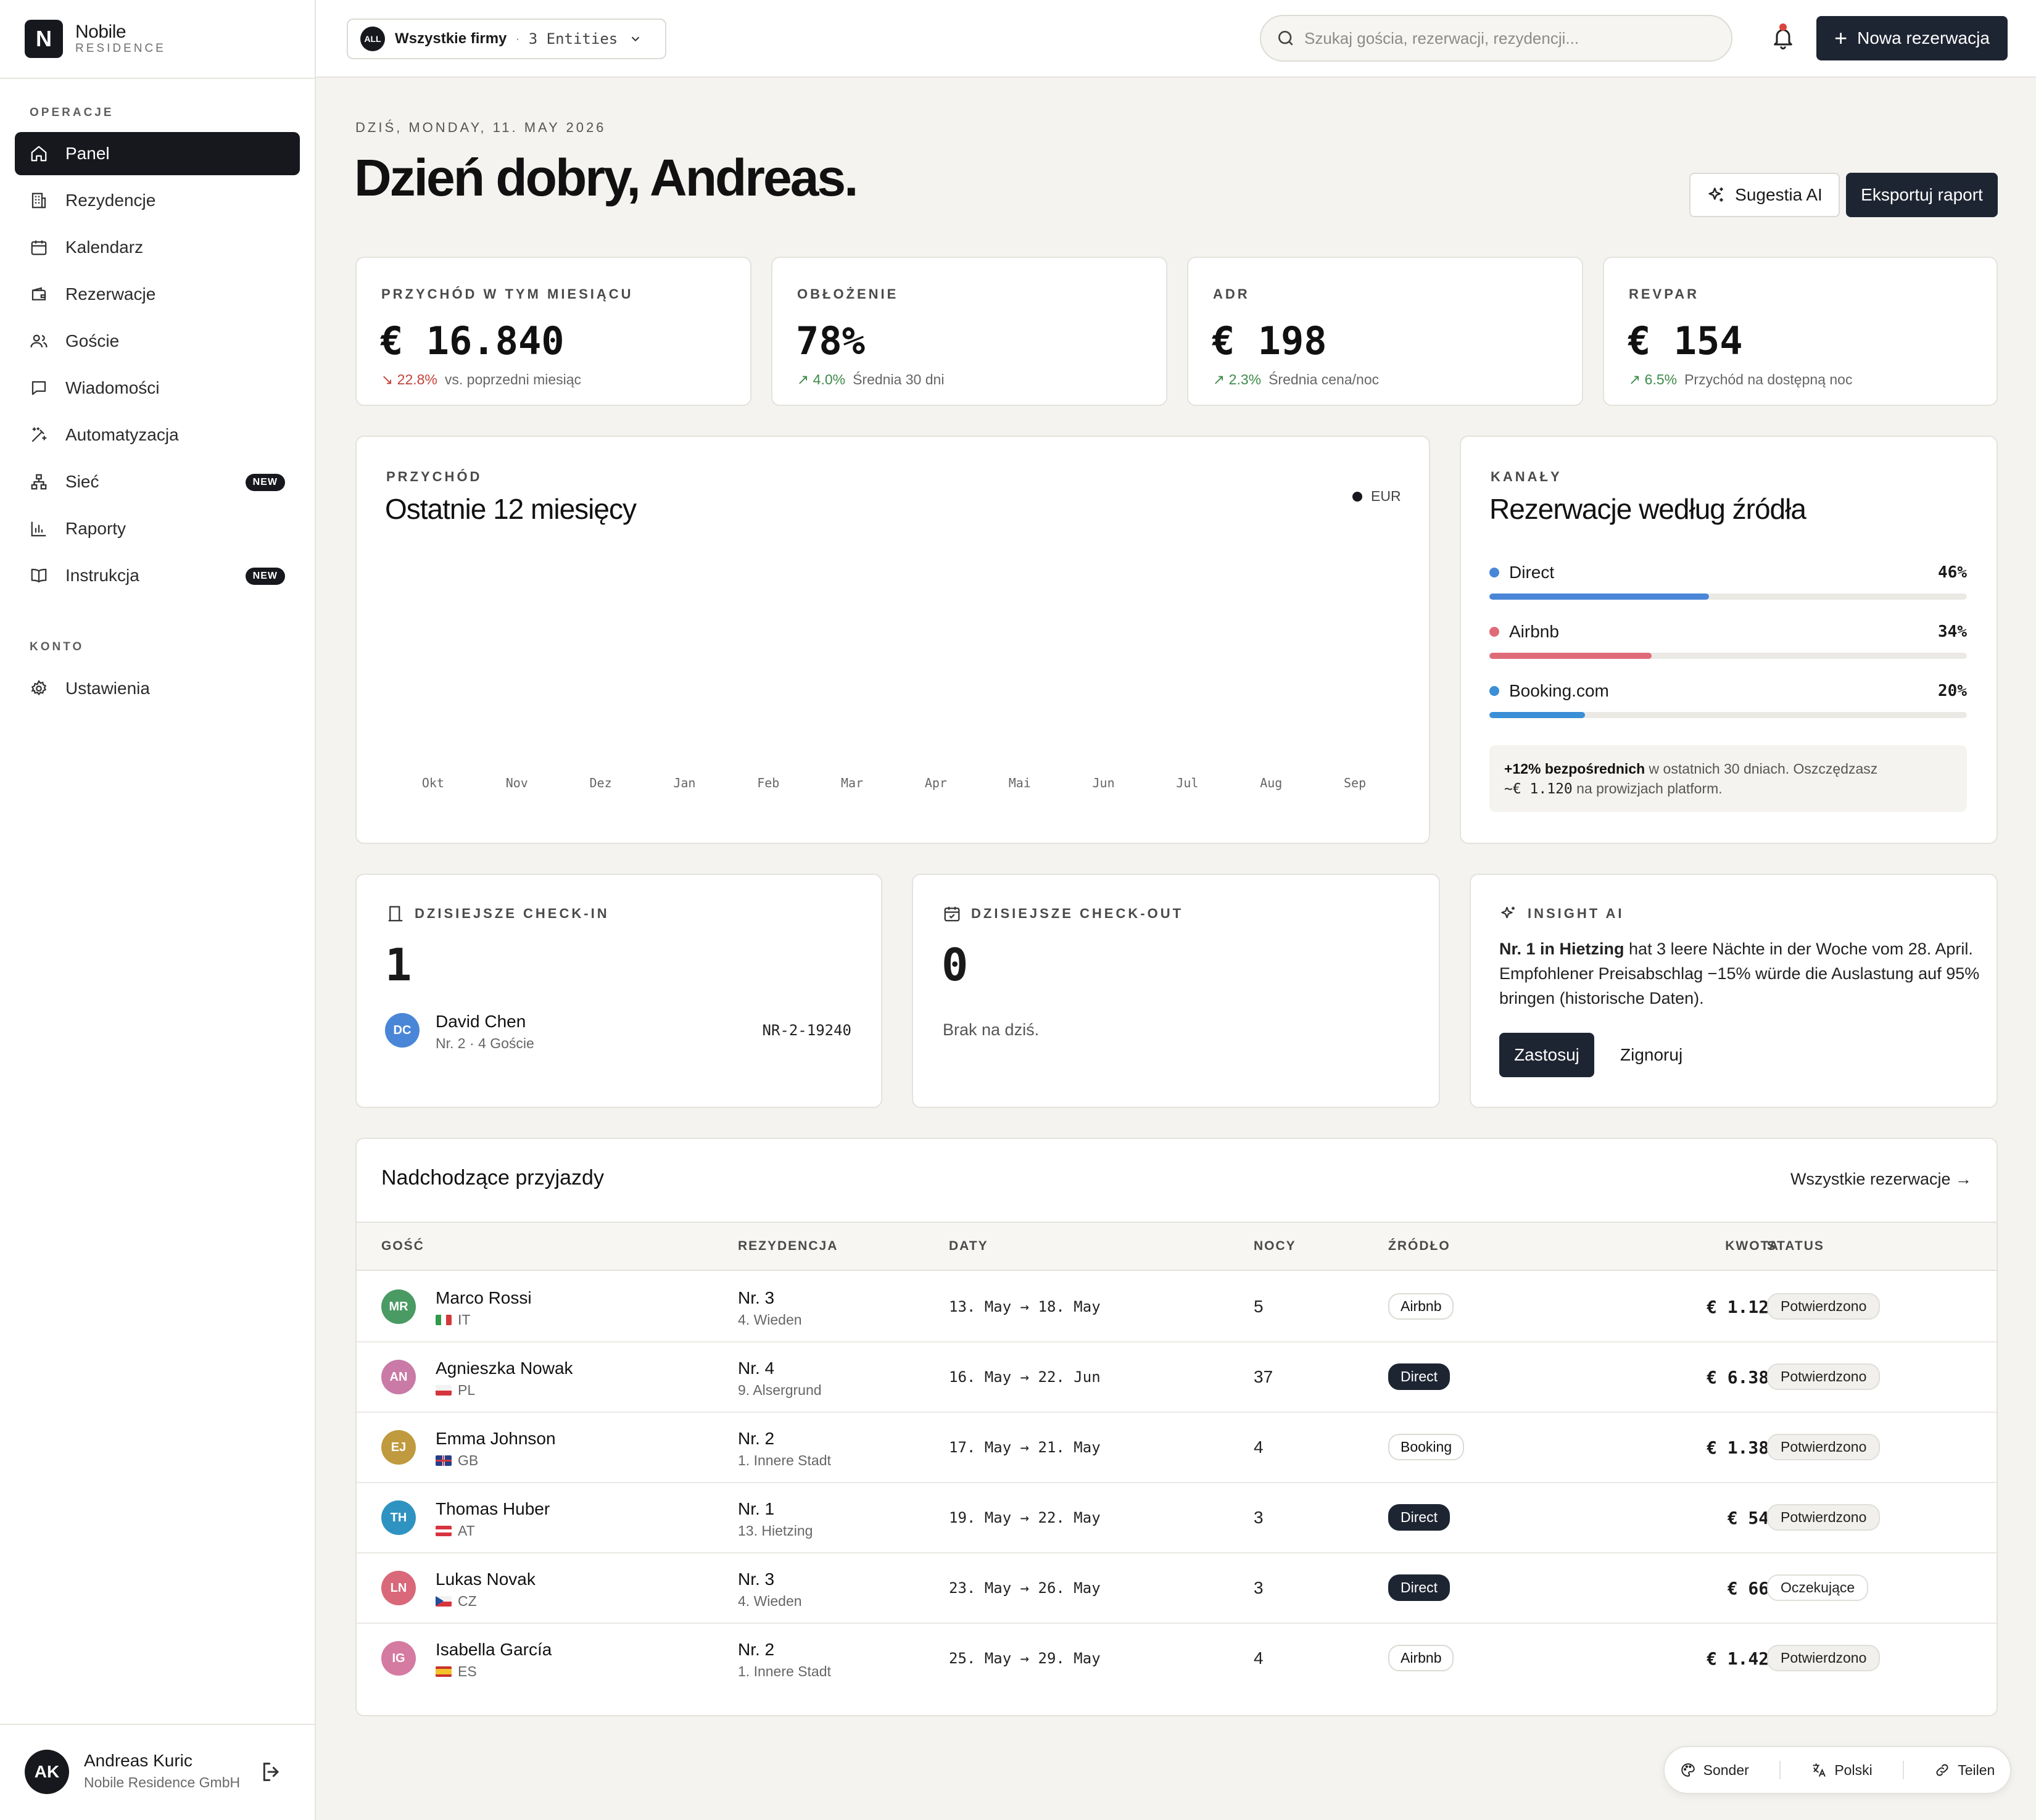 The width and height of the screenshot is (2036, 1820). I want to click on guest-country: AT, so click(466, 1531).